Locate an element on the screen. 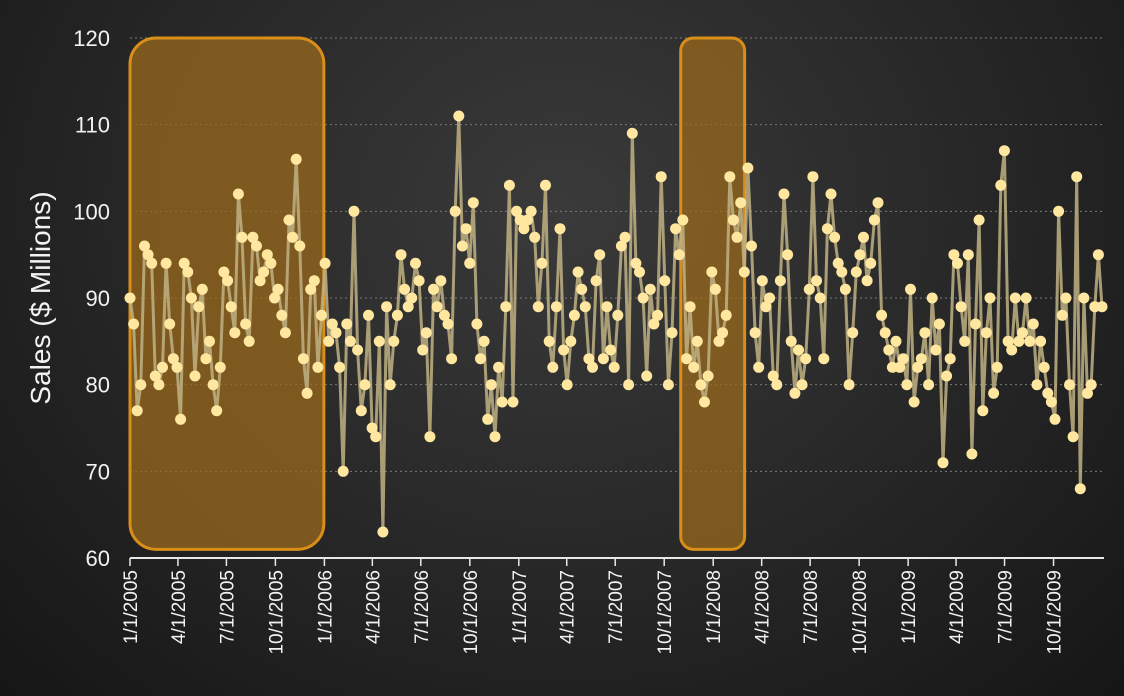 Image resolution: width=1124 pixels, height=696 pixels. x-tick-label: 1/1/2005 is located at coordinates (131, 607).